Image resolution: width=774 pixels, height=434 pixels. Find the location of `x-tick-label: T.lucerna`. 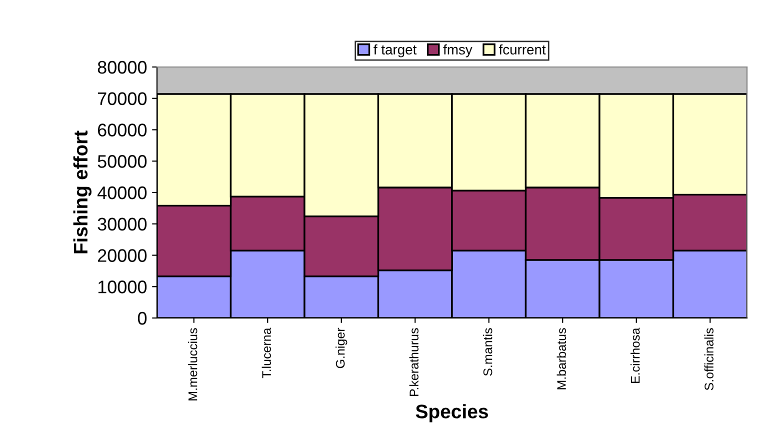

x-tick-label: T.lucerna is located at coordinates (266, 353).